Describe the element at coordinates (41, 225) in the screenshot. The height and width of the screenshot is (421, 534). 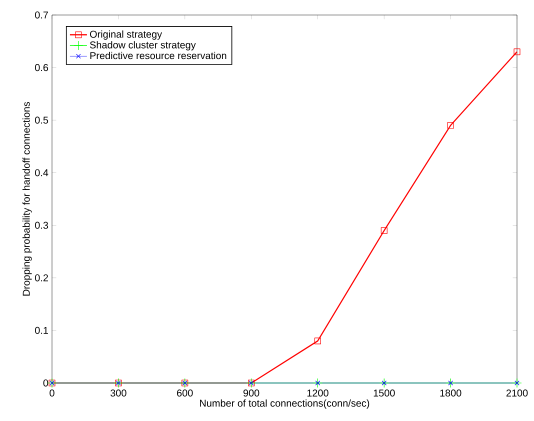
I see `y-tick-label: 0.3` at that location.